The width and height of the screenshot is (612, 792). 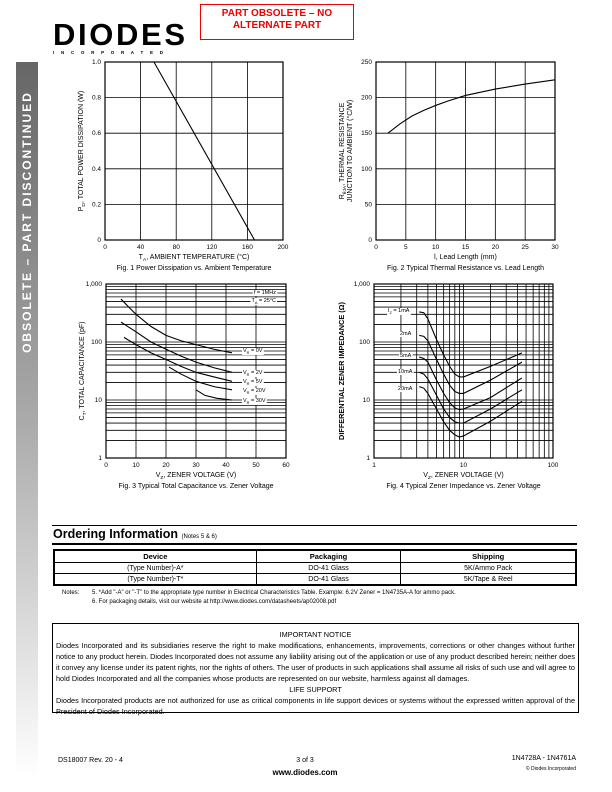 I want to click on y-axis-label: PD, TOTAL POWER DISSIPATION (W), so click(x=82, y=151).